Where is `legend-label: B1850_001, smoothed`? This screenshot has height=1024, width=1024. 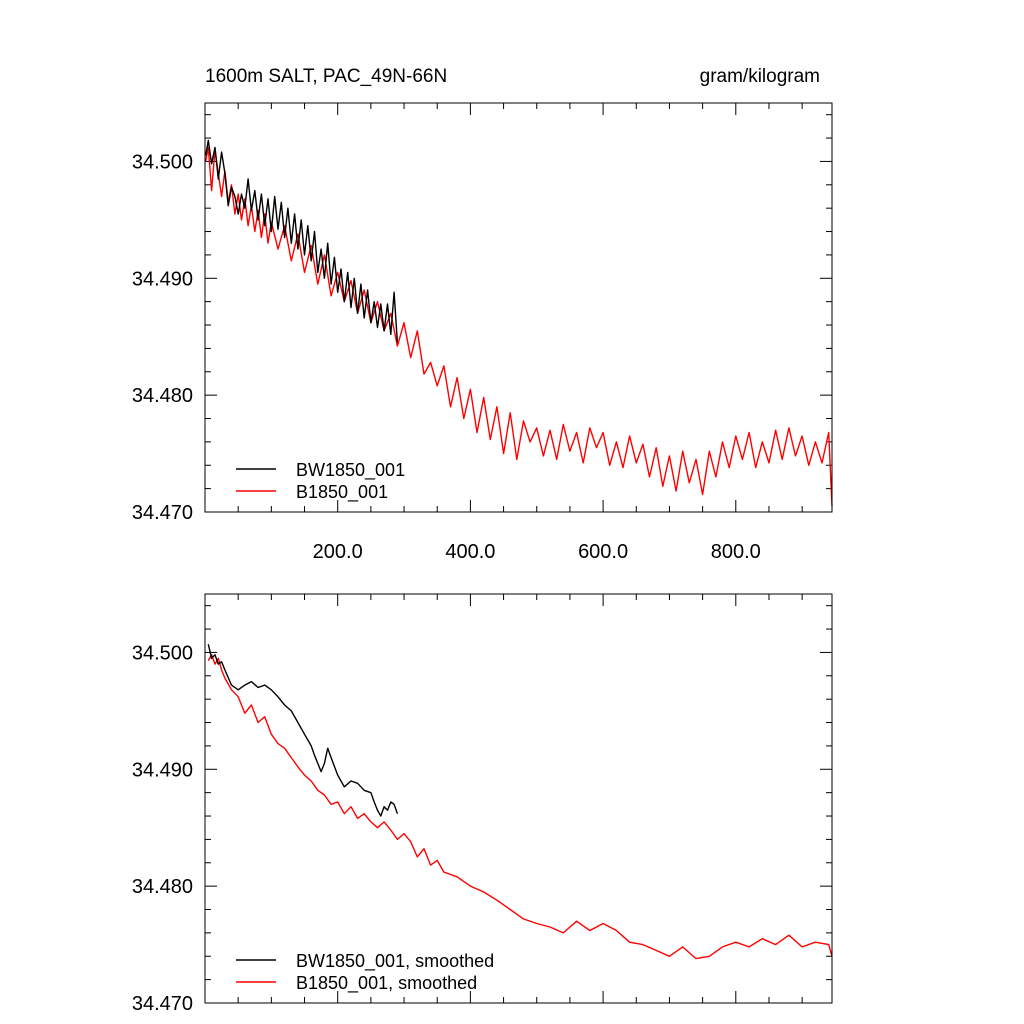 legend-label: B1850_001, smoothed is located at coordinates (386, 983).